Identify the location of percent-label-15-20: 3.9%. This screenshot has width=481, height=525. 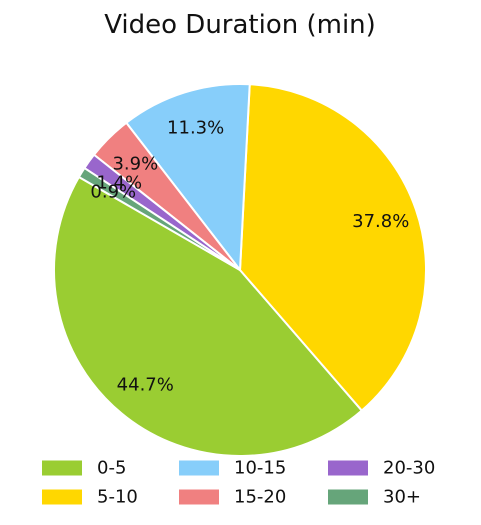
(135, 164).